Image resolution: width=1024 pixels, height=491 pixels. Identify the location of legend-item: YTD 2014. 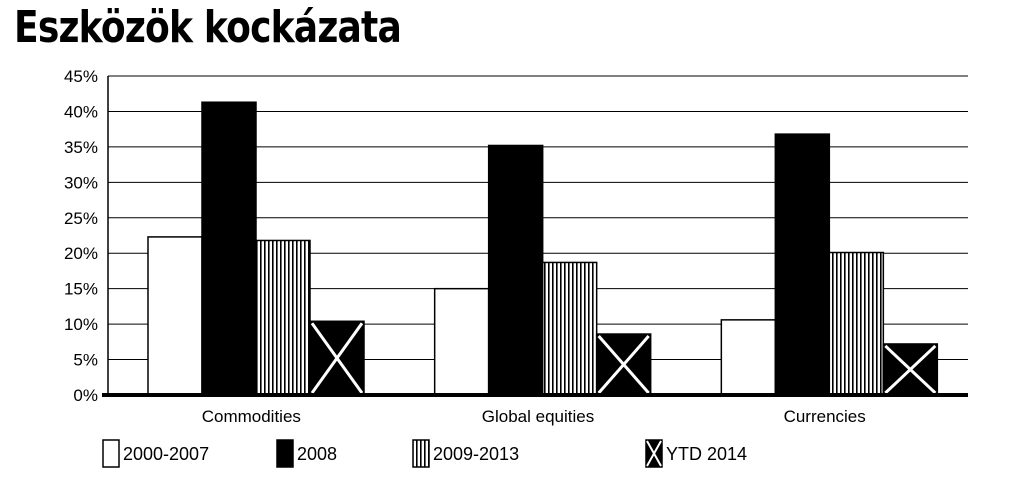
(696, 453).